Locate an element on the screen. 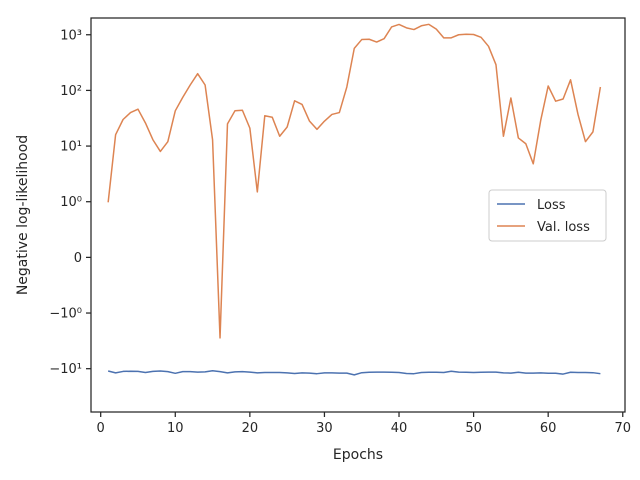  series-line-loss is located at coordinates (354, 373).